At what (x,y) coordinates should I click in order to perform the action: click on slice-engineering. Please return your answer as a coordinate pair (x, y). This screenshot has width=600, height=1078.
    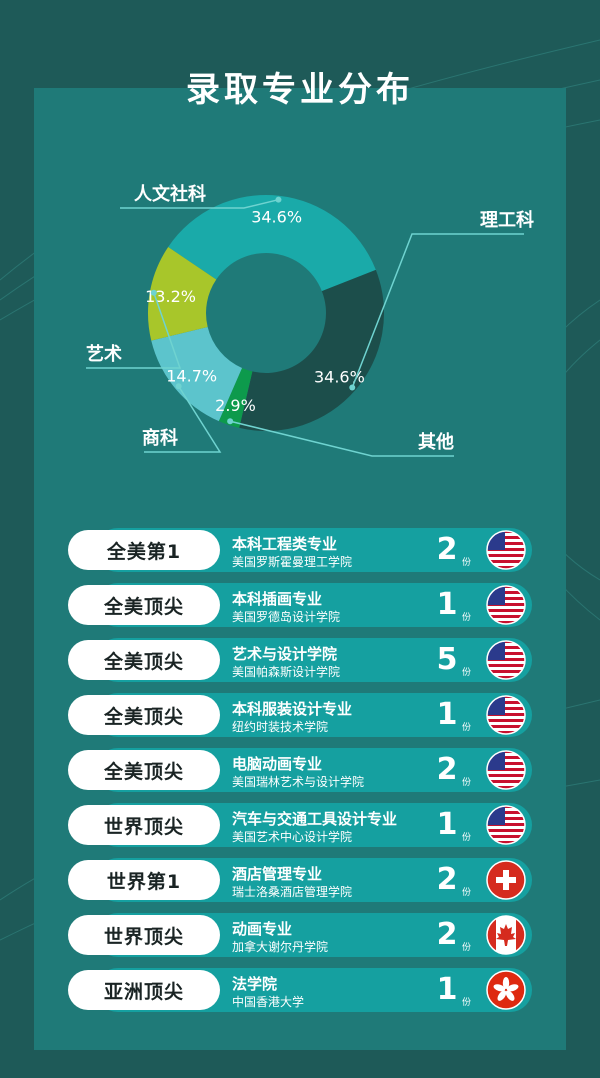
    Looking at the image, I should click on (311, 350).